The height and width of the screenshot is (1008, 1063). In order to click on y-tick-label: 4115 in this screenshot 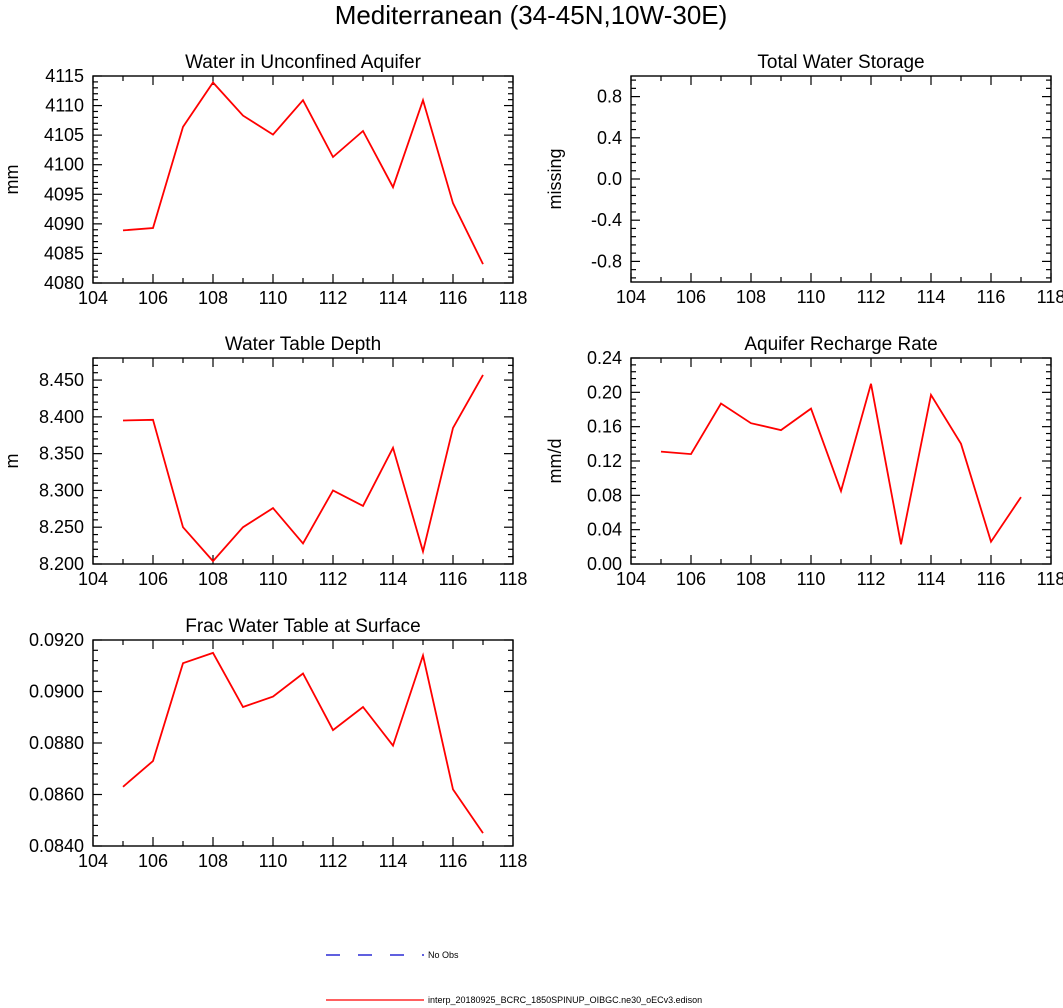, I will do `click(64, 76)`.